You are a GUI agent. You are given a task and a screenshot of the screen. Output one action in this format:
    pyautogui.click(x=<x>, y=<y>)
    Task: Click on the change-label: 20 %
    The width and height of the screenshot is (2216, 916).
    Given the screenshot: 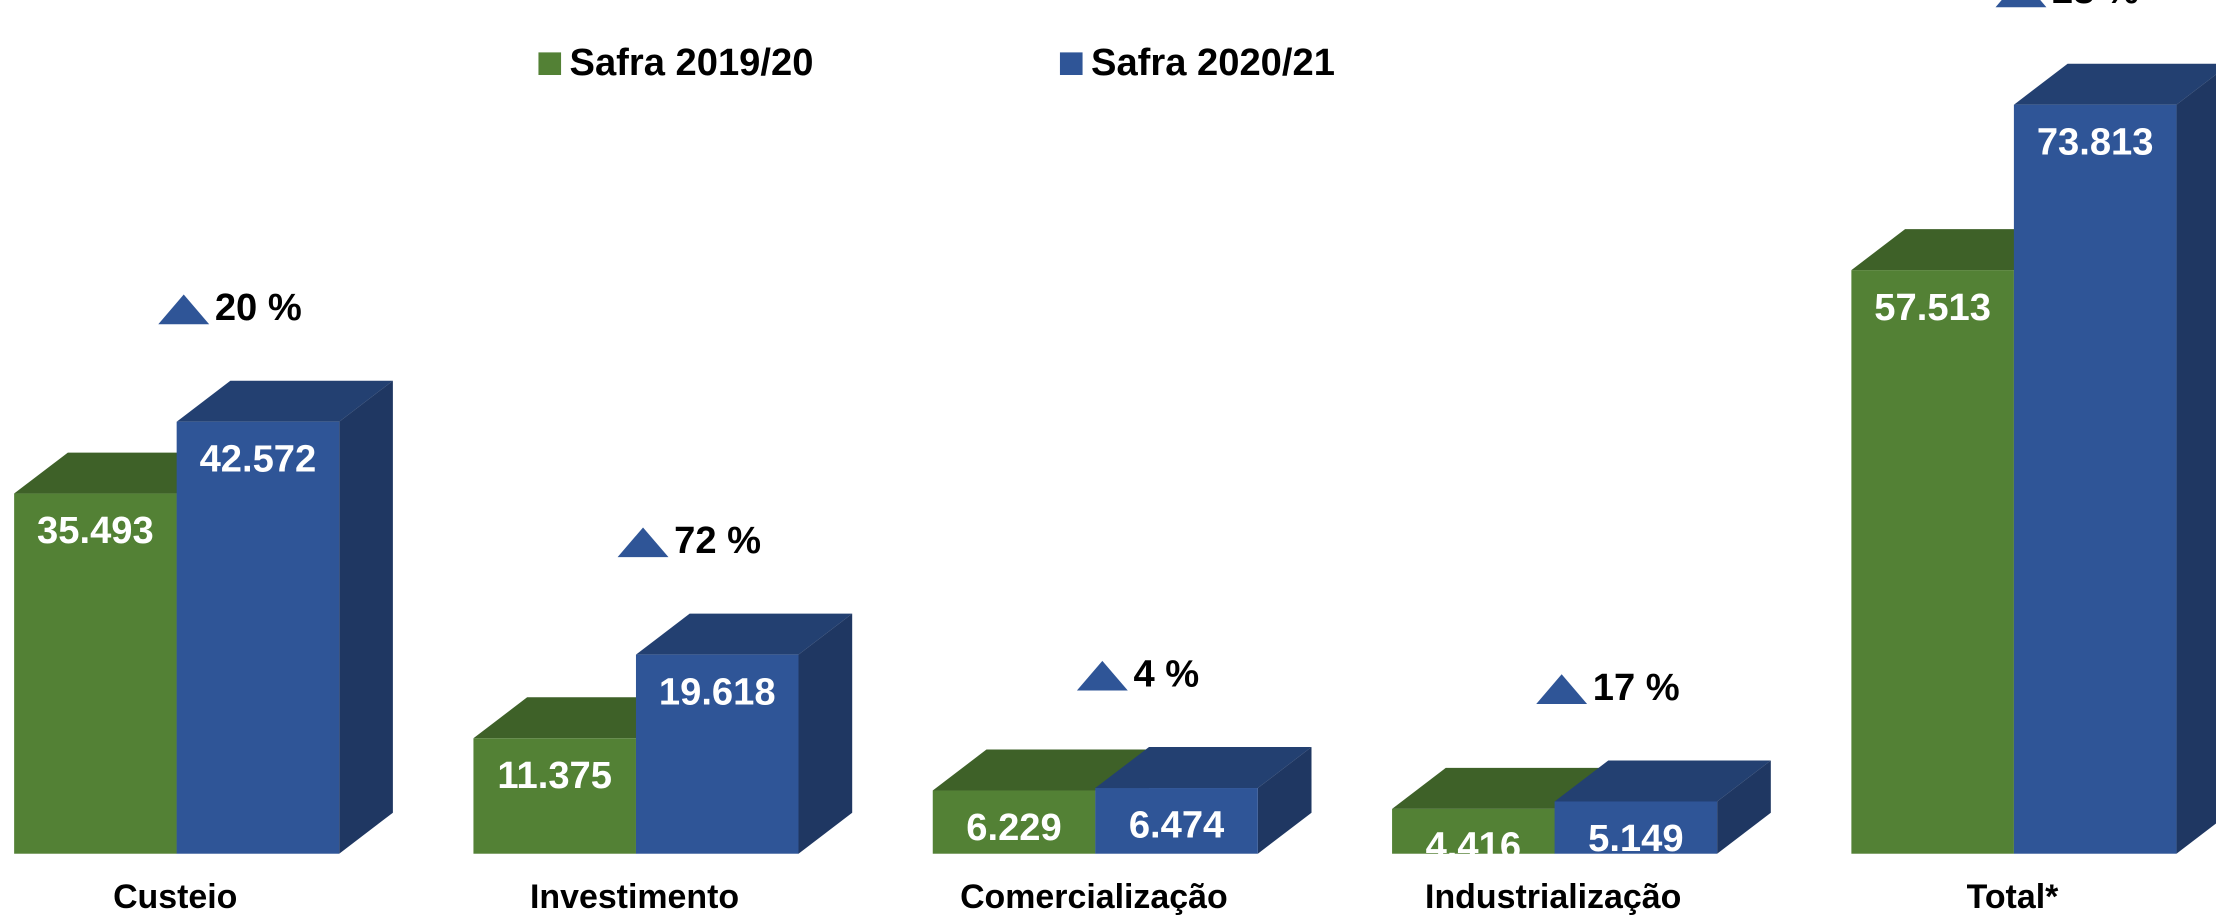 What is the action you would take?
    pyautogui.click(x=258, y=307)
    